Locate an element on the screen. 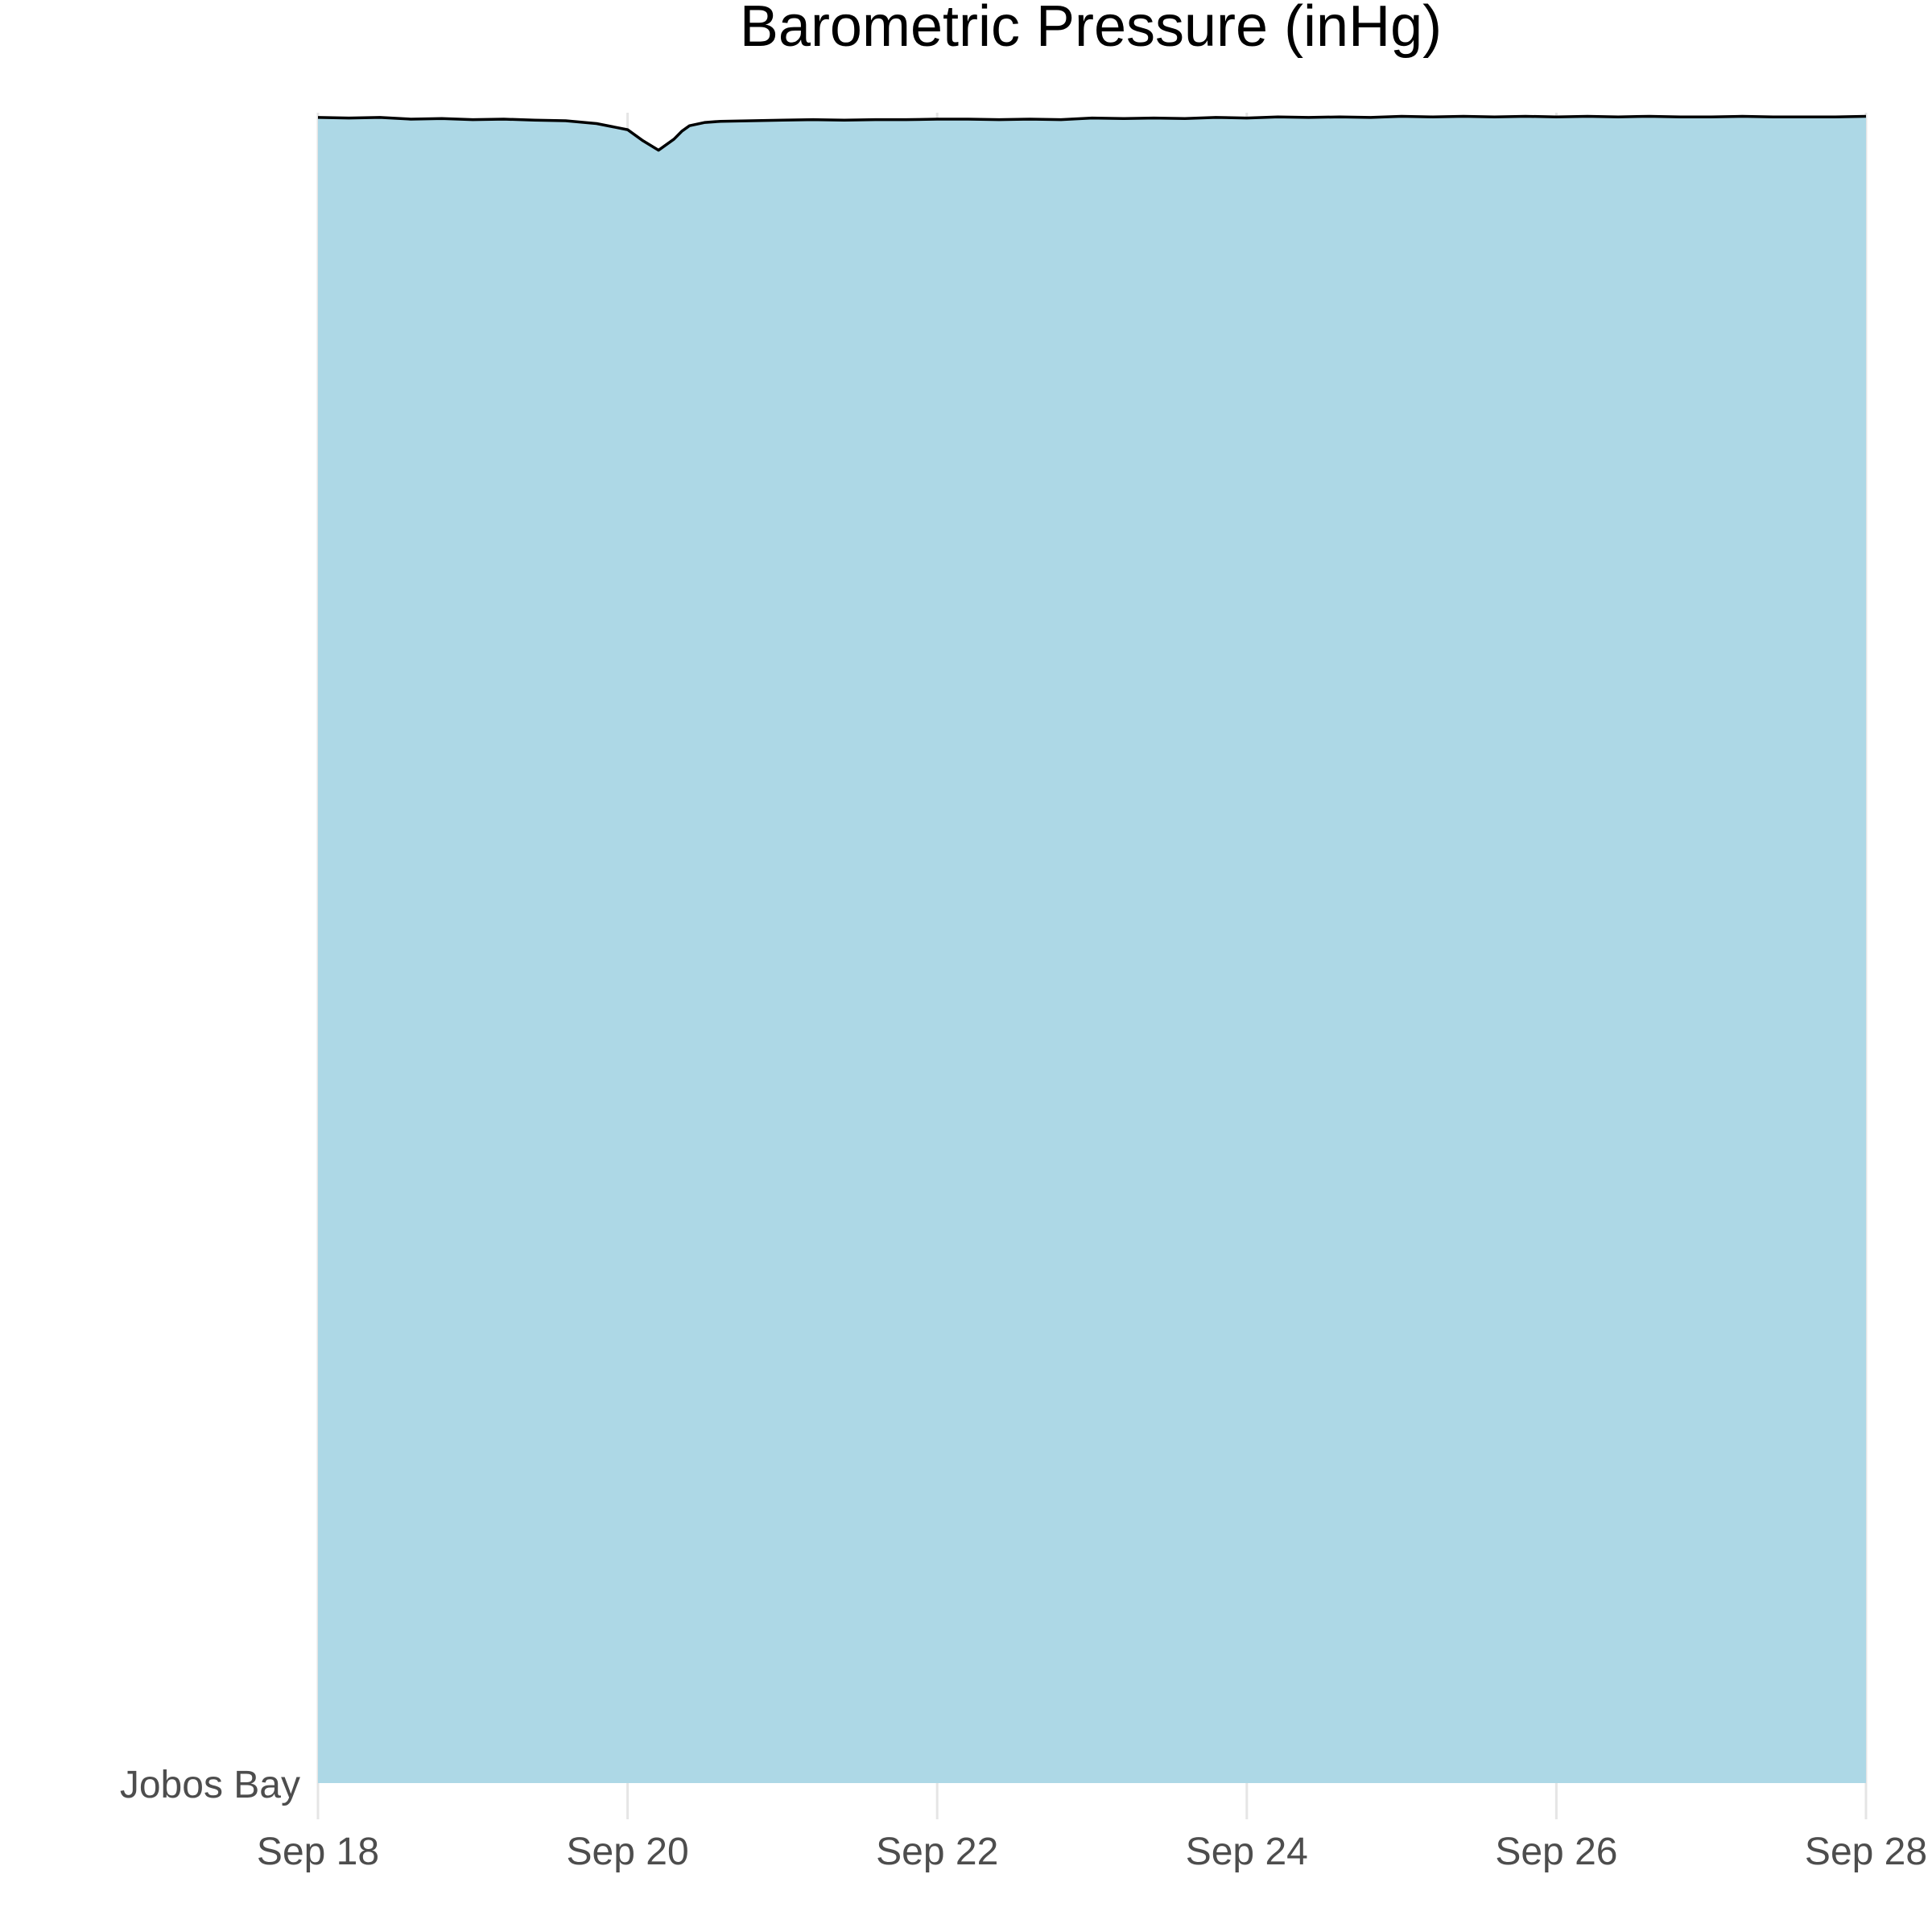  chart-title: Barometric Pressure (inHg) is located at coordinates (1091, 29).